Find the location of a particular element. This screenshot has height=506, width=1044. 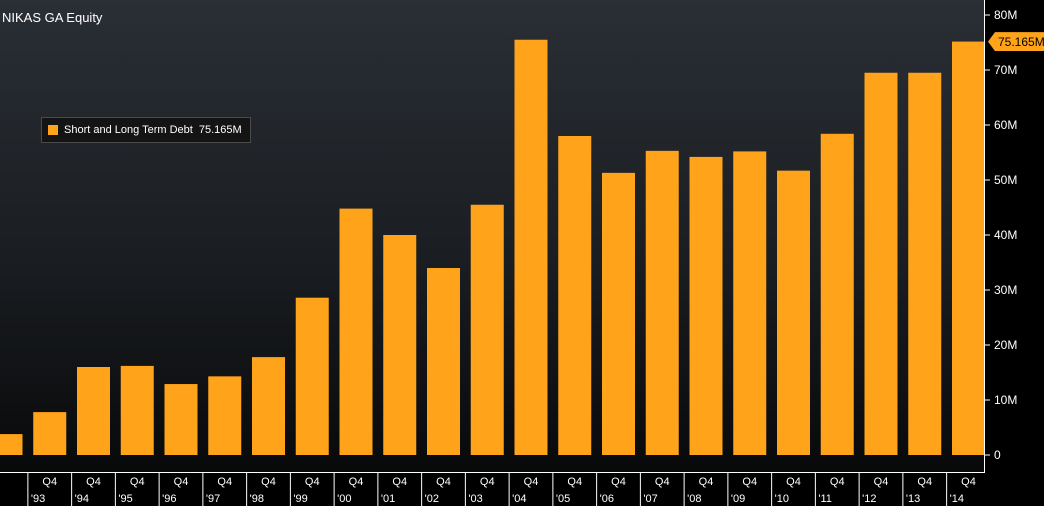

x-tick-quarter-8: Q4 is located at coordinates (399, 482).